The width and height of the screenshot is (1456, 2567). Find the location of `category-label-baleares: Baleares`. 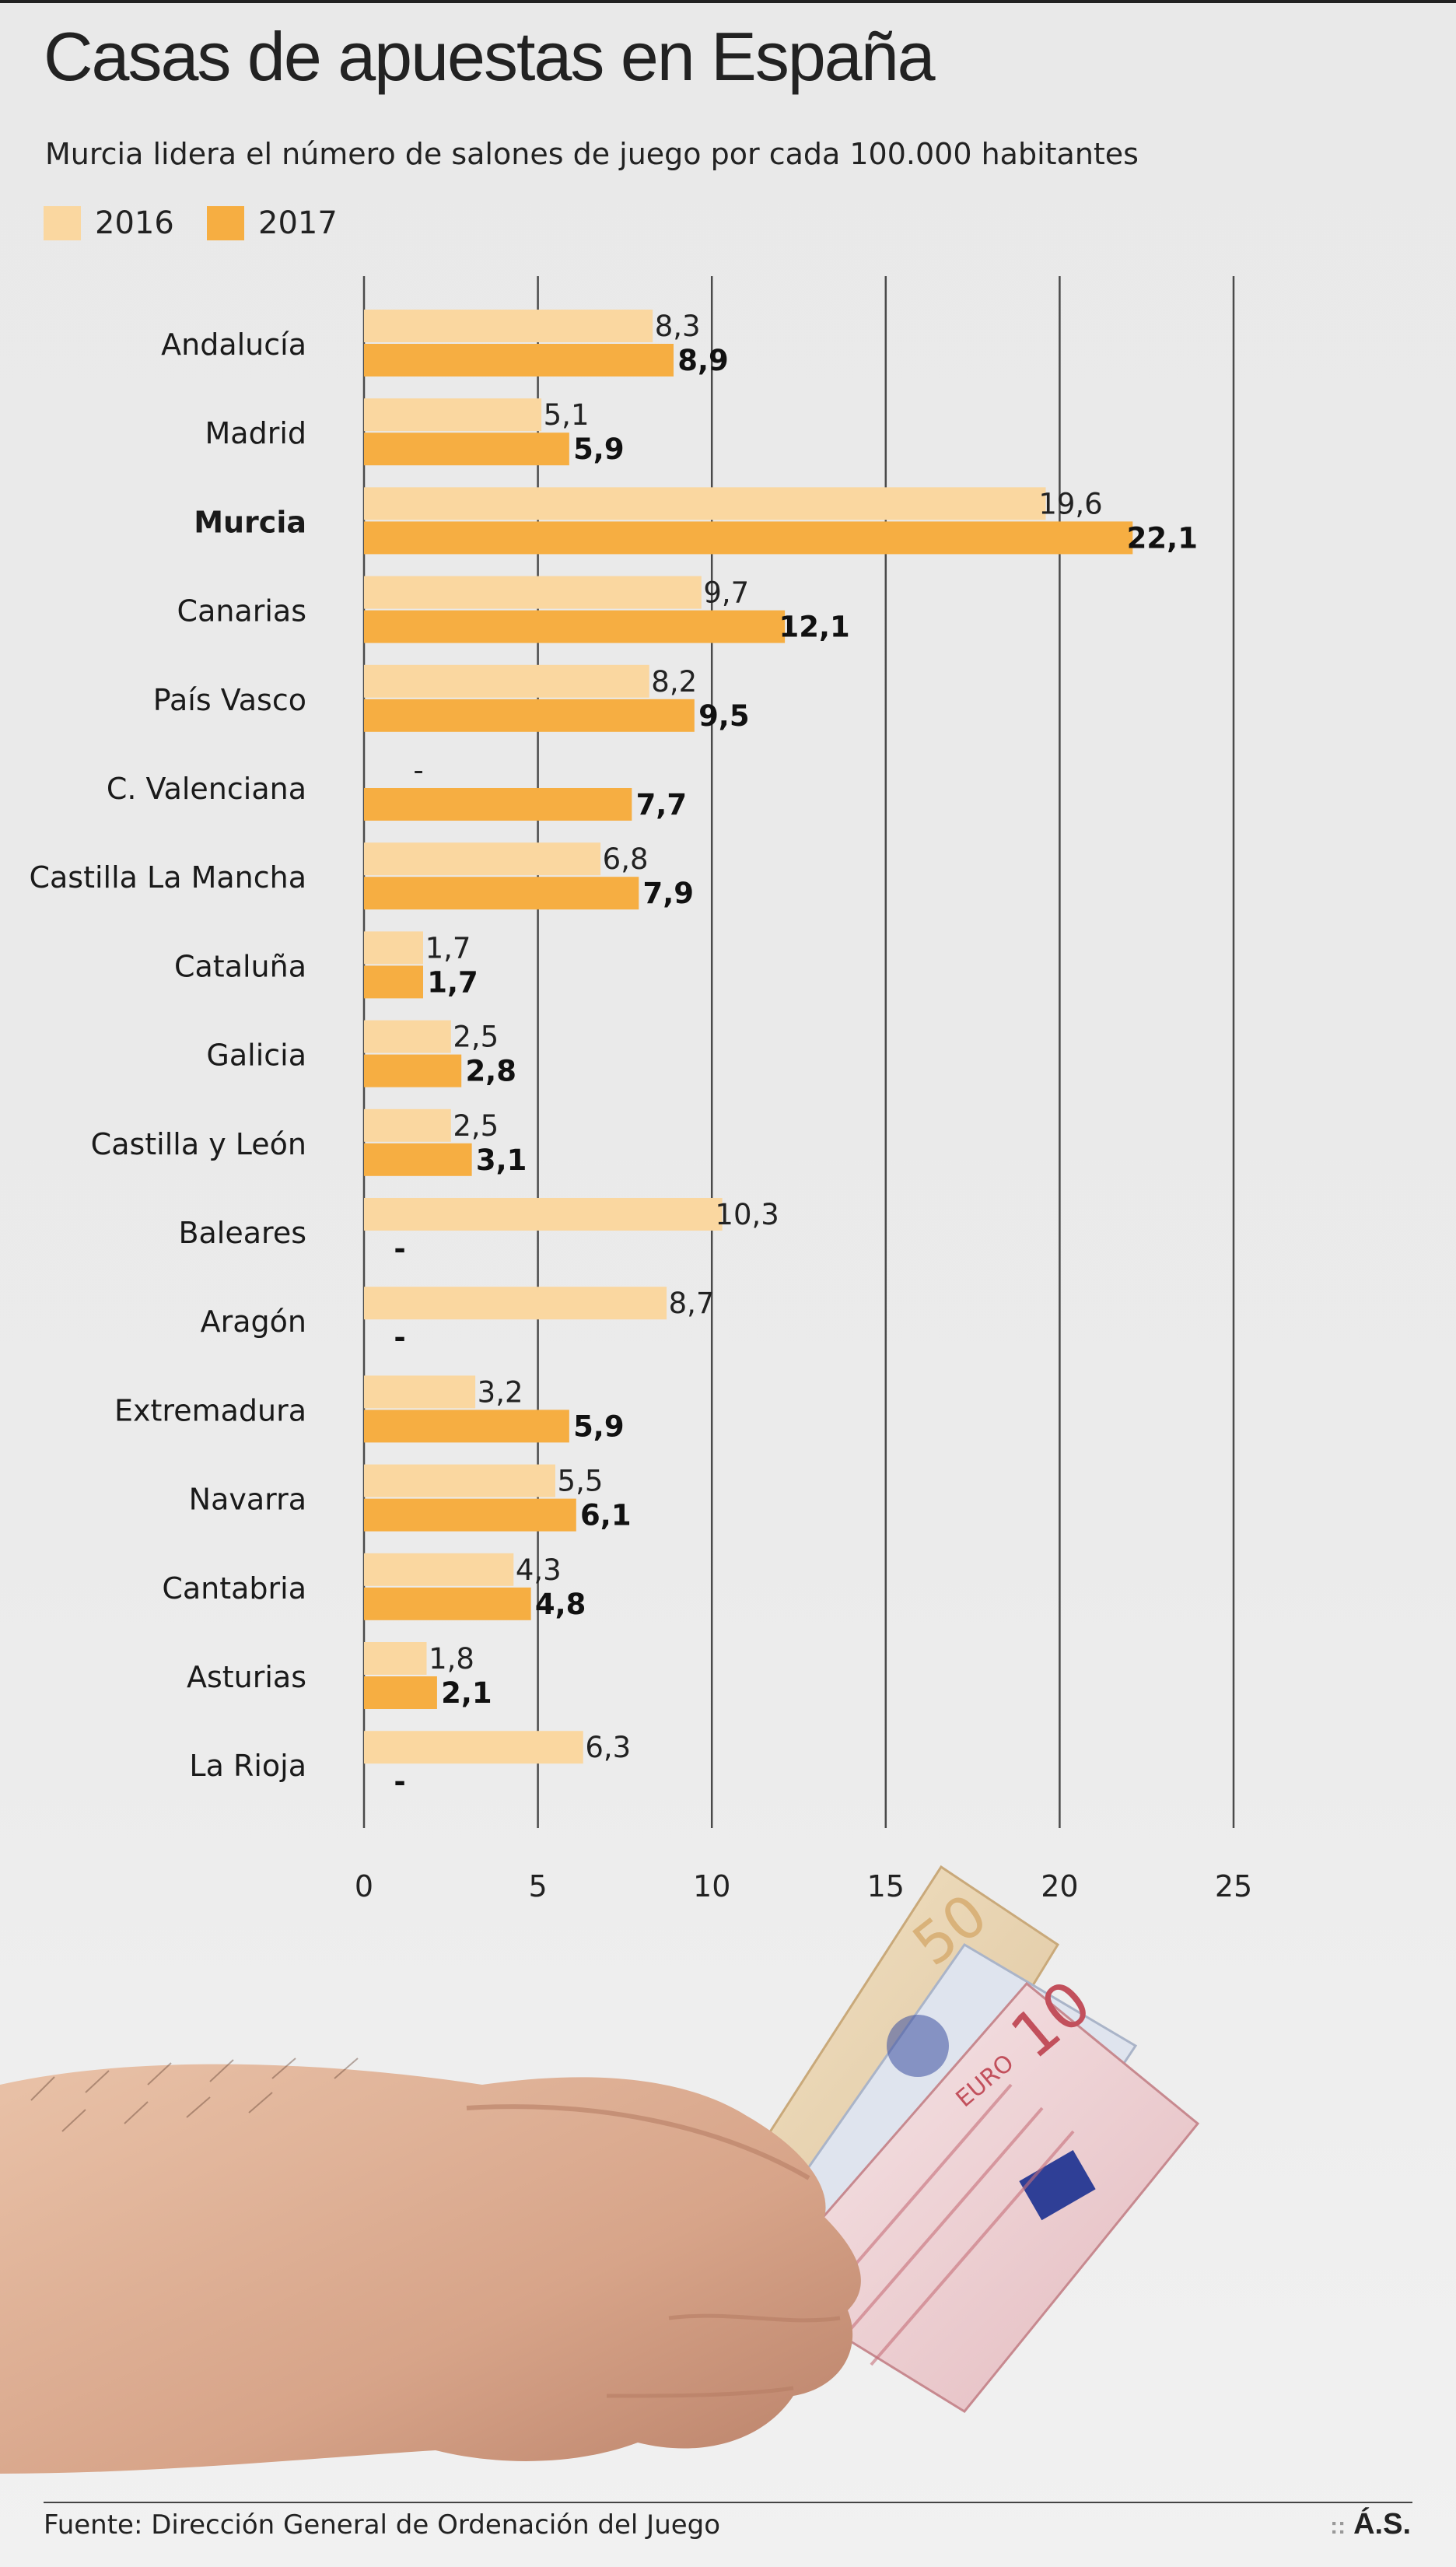

category-label-baleares: Baleares is located at coordinates (242, 1233).